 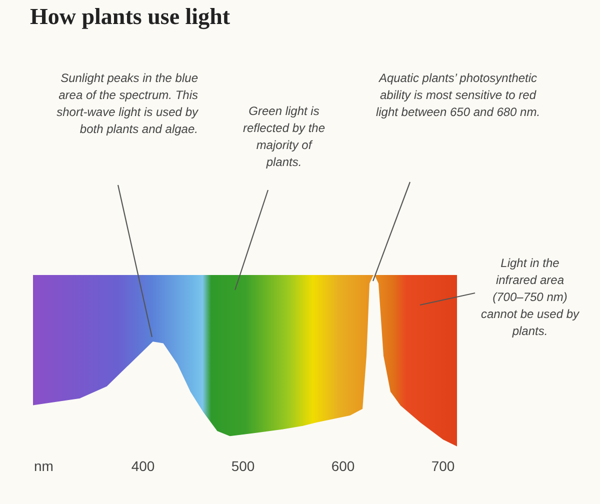 What do you see at coordinates (130, 17) in the screenshot?
I see `chart-title: How plants use light` at bounding box center [130, 17].